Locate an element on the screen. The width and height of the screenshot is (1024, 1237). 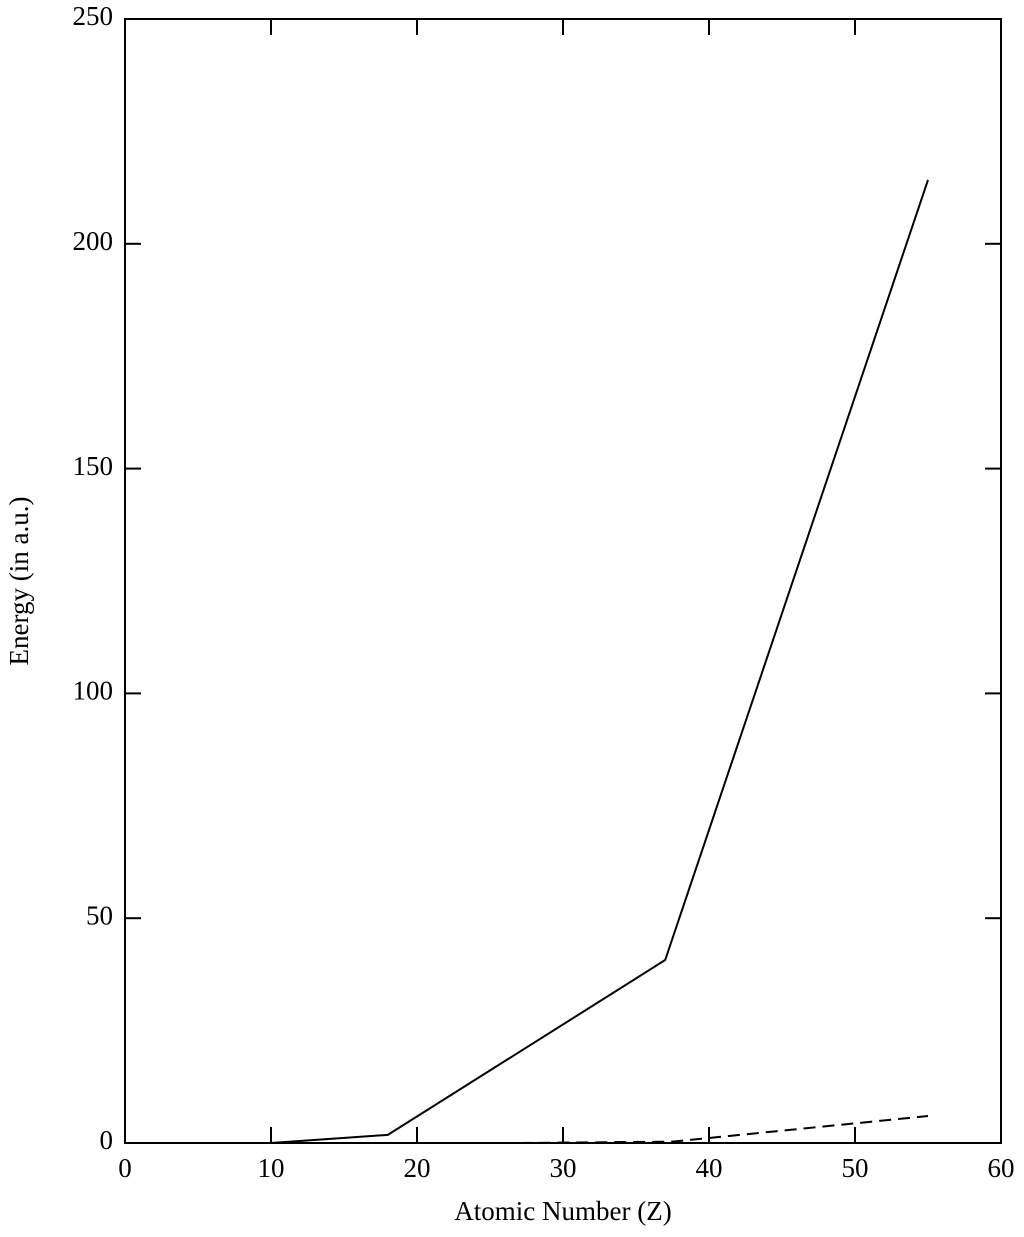
y-tick-label: 200 is located at coordinates (93, 241).